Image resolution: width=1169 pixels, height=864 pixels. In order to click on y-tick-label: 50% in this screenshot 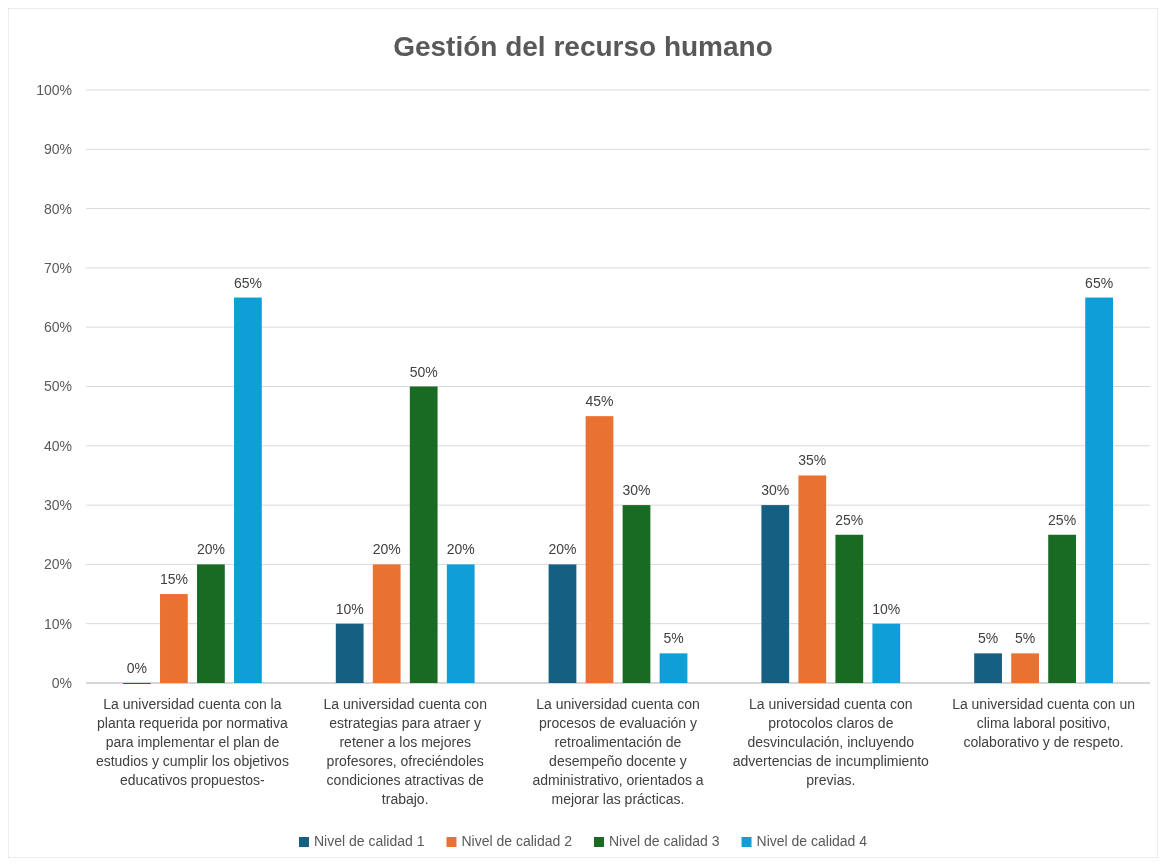, I will do `click(57, 386)`.